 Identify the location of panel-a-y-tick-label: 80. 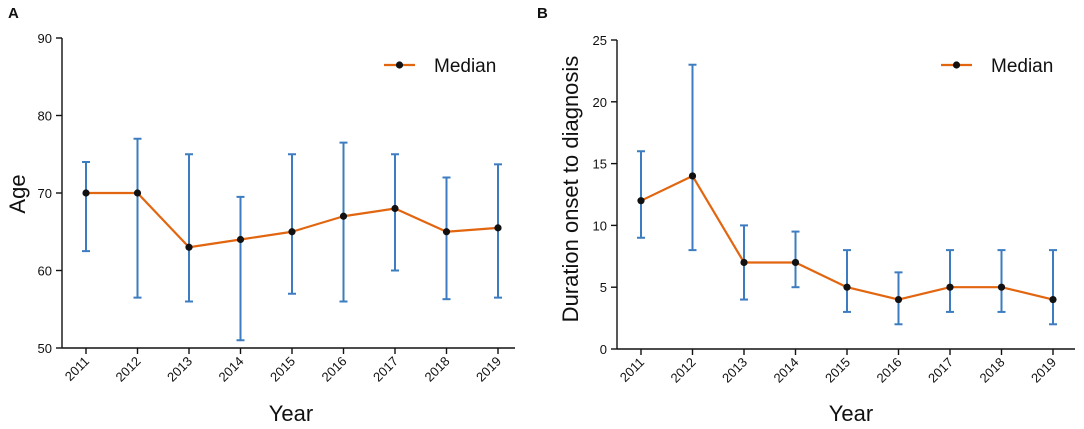
(45, 116).